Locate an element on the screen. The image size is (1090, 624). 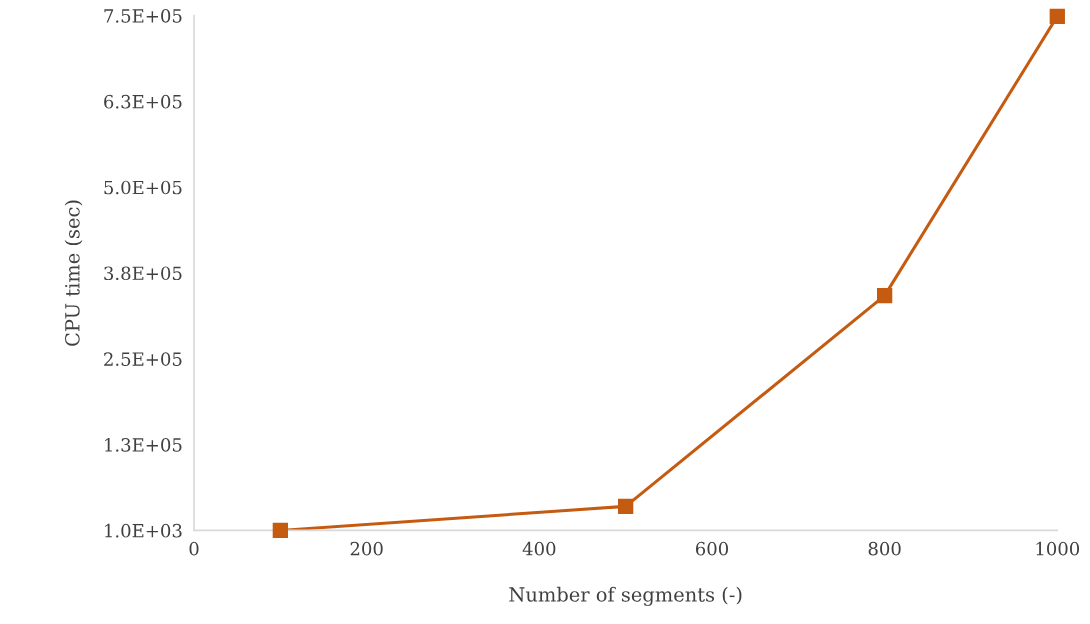
x-axis-title: Number of segments (-) is located at coordinates (625, 596).